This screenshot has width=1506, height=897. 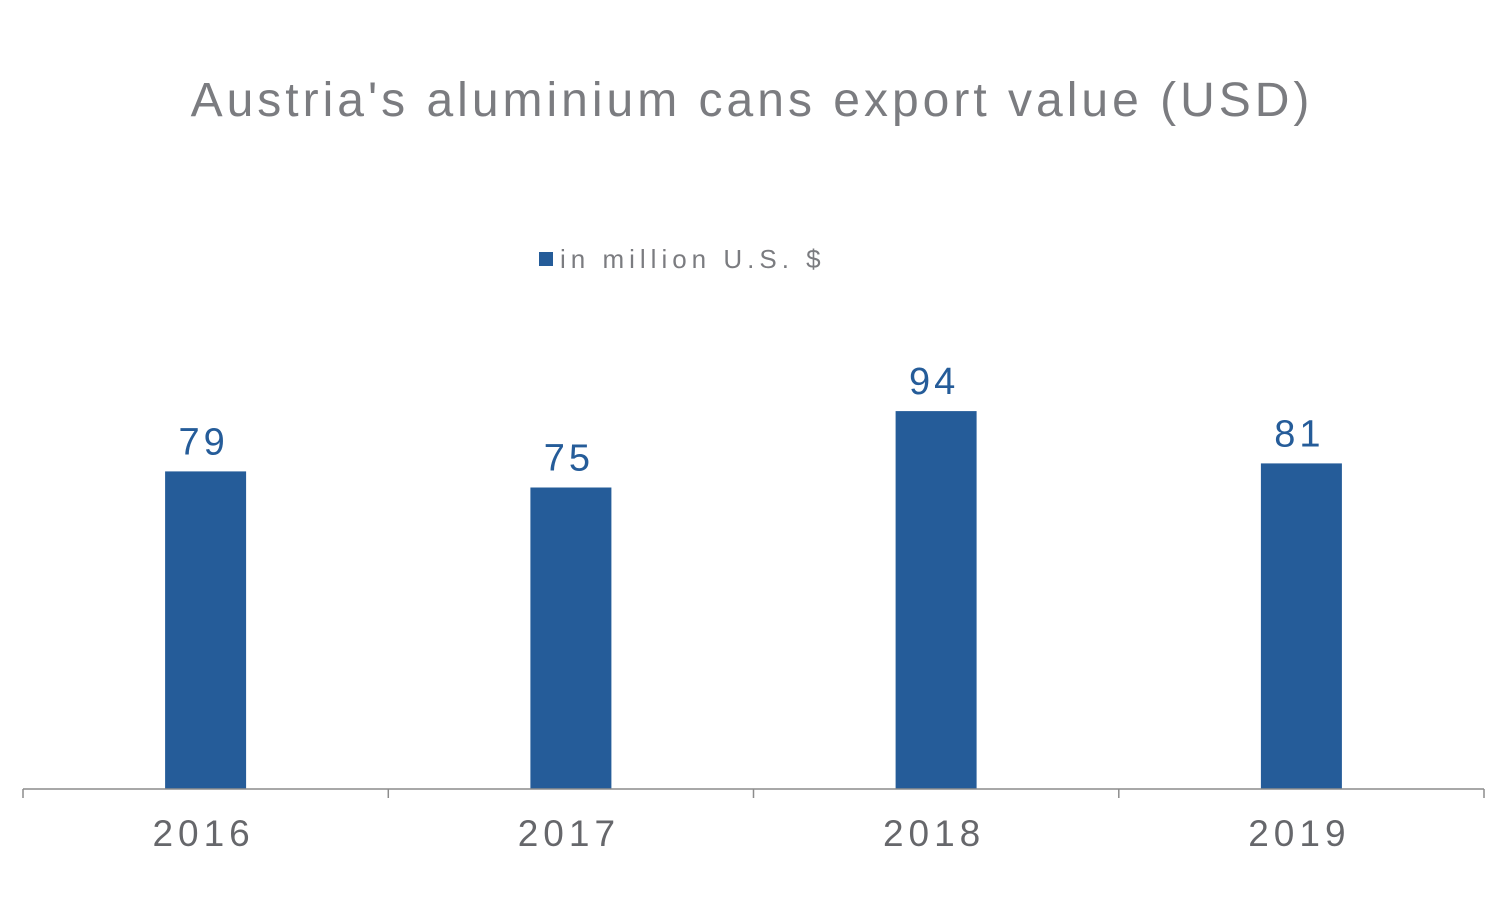 What do you see at coordinates (203, 833) in the screenshot?
I see `x-tick-label-2016: 2016` at bounding box center [203, 833].